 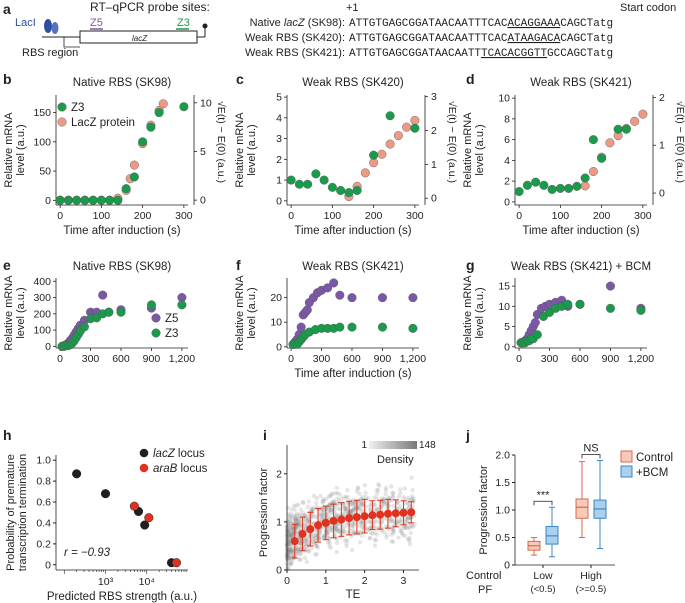 What do you see at coordinates (326, 581) in the screenshot?
I see `x-tick-label: 1` at bounding box center [326, 581].